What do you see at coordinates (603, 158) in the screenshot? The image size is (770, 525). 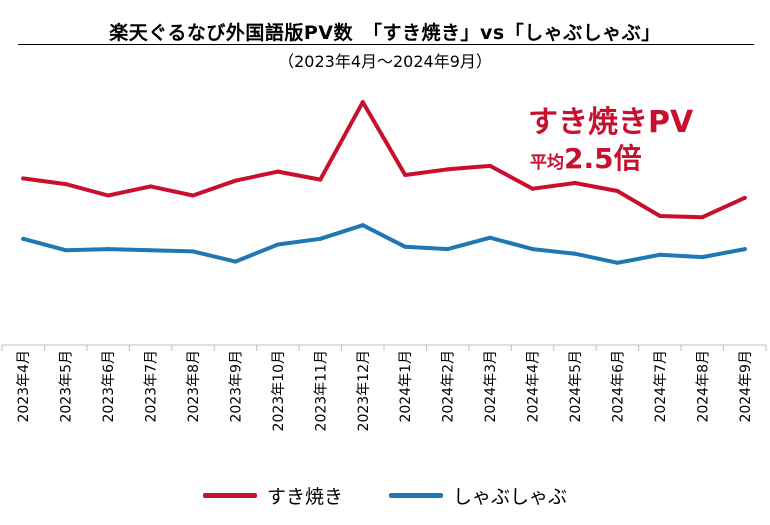 I see `annotation-value: 2.5倍` at bounding box center [603, 158].